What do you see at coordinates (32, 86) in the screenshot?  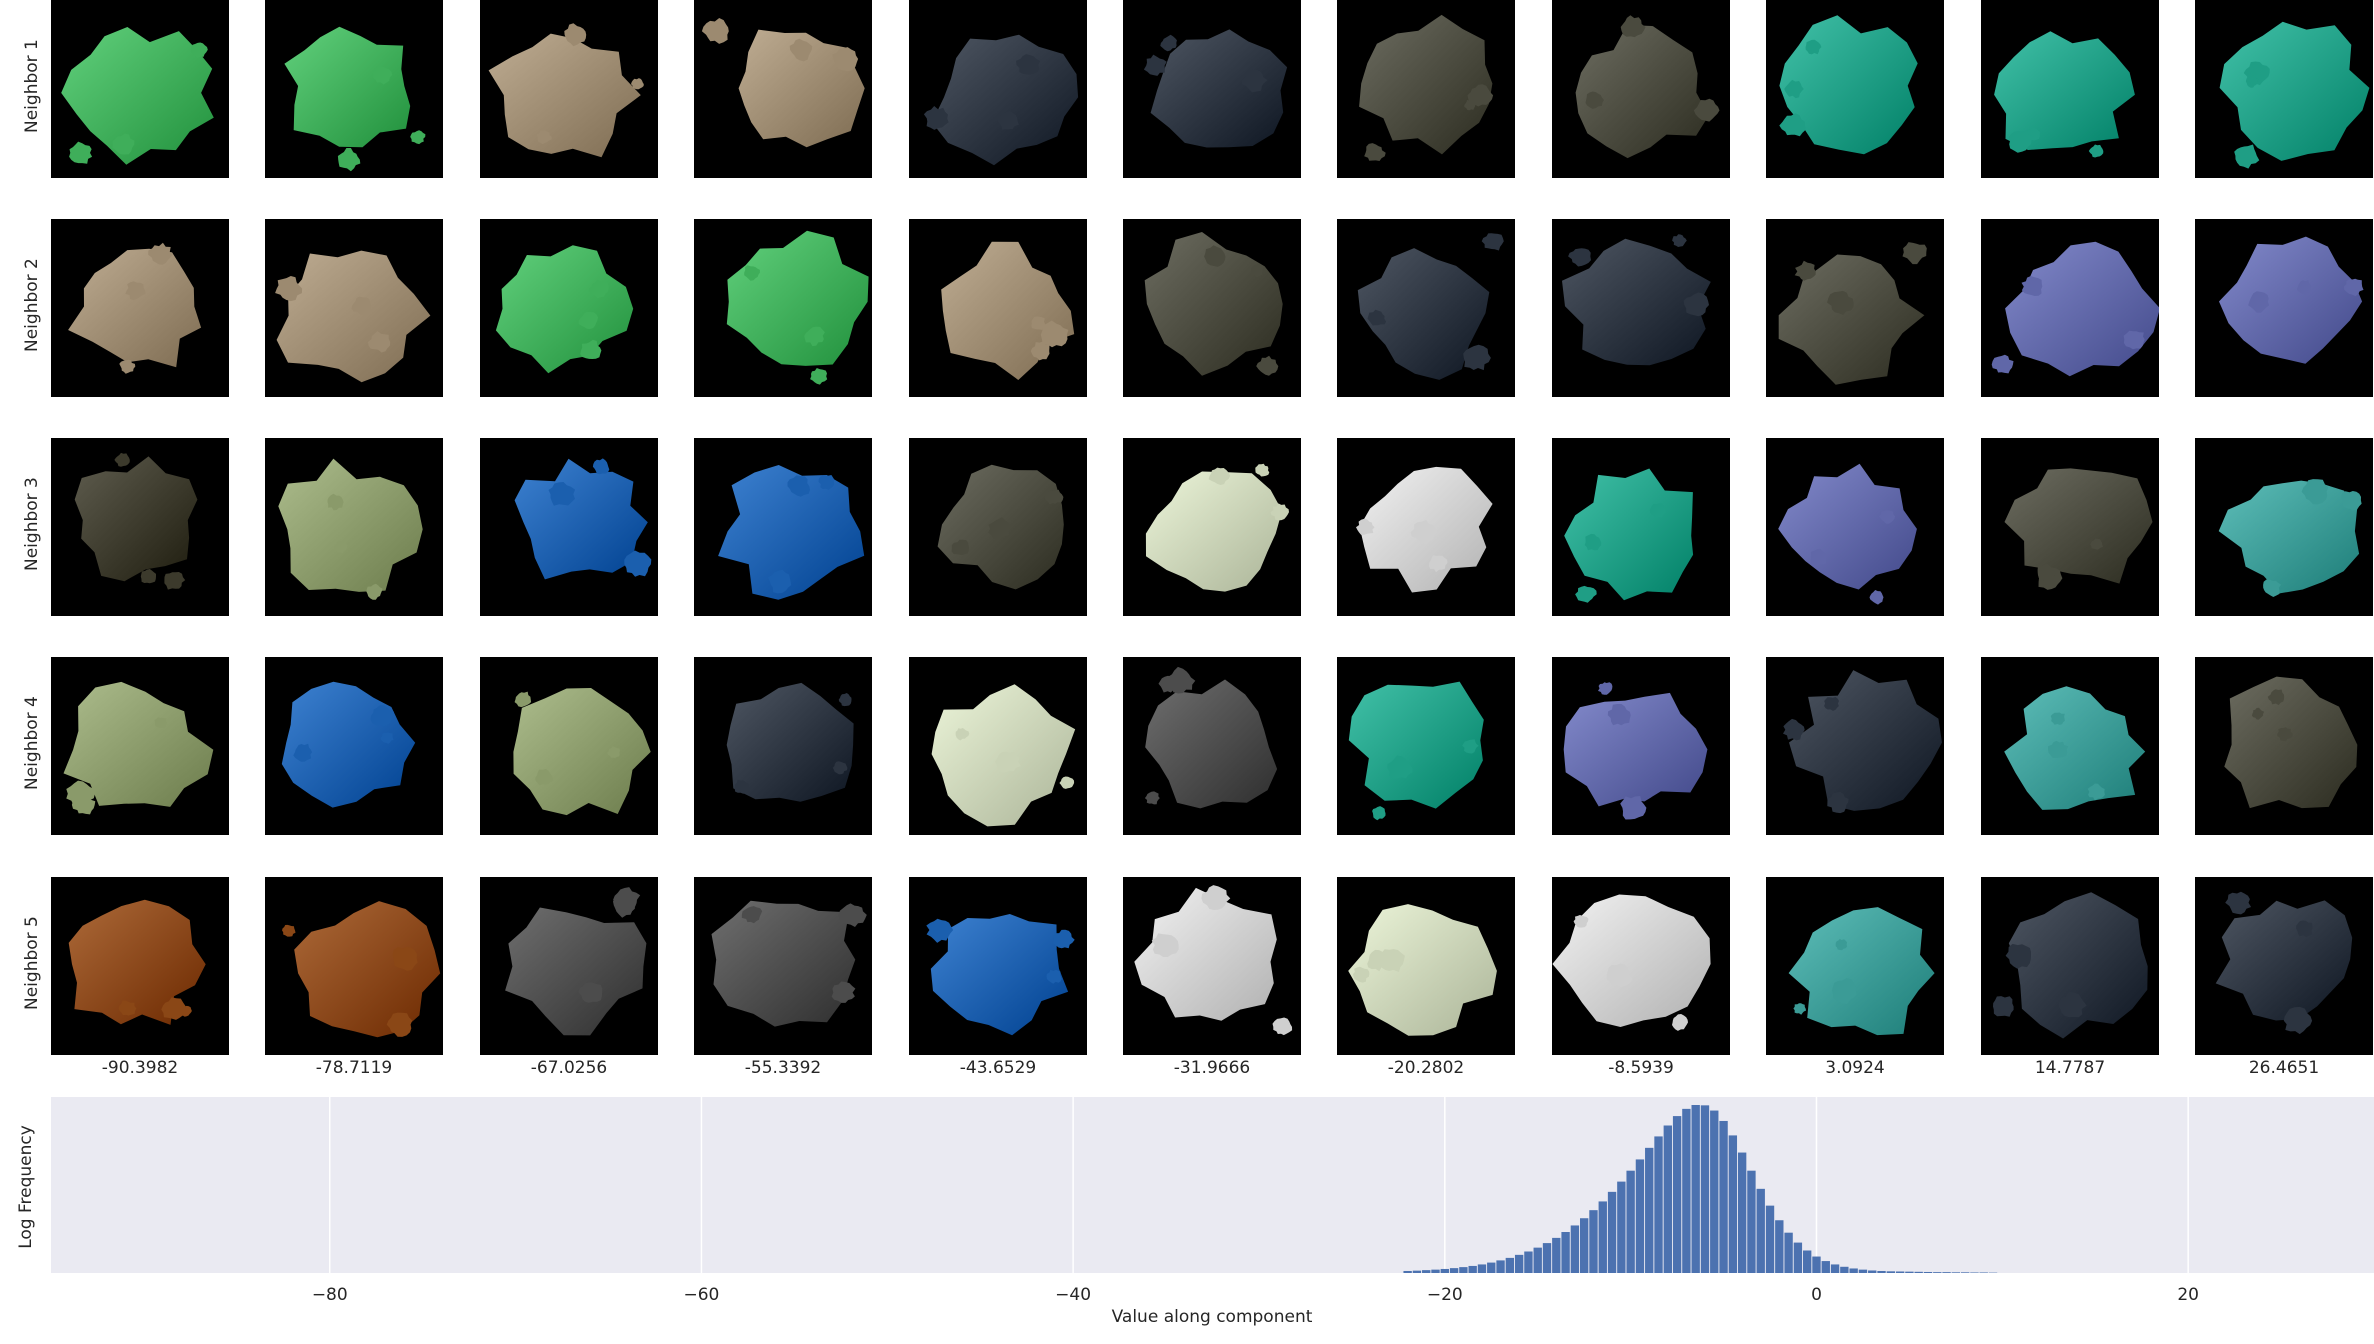 I see `row-label: Neighbor 1` at bounding box center [32, 86].